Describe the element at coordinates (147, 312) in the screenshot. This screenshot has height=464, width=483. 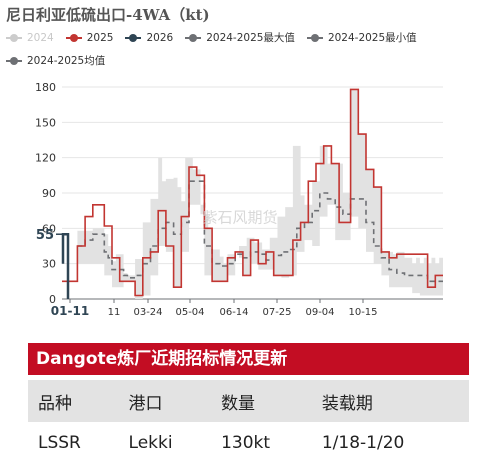
I see `x-tick-label: 03-24` at that location.